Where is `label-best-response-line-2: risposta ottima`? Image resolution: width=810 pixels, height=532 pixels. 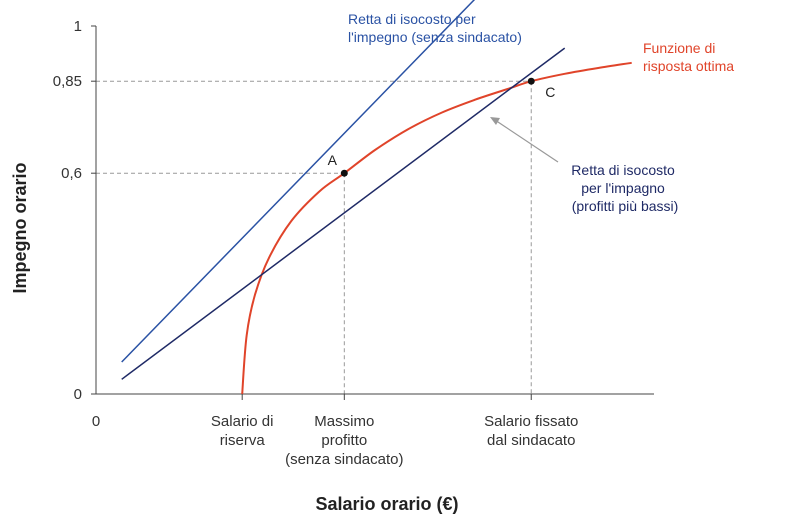 label-best-response-line-2: risposta ottima is located at coordinates (688, 66).